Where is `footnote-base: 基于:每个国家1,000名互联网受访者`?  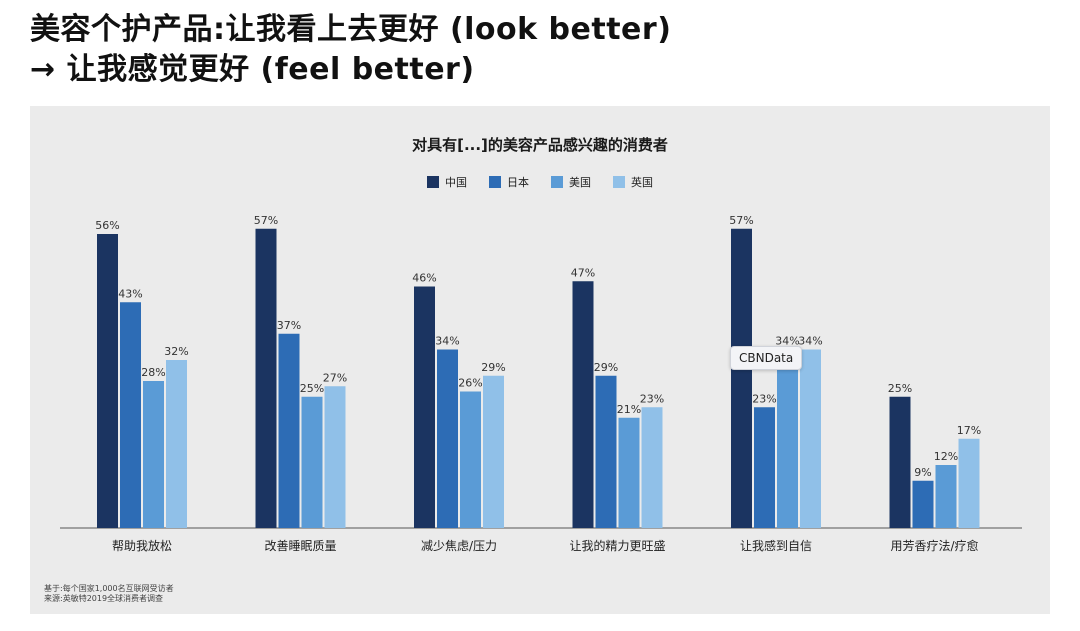 footnote-base: 基于:每个国家1,000名互联网受访者 is located at coordinates (109, 588).